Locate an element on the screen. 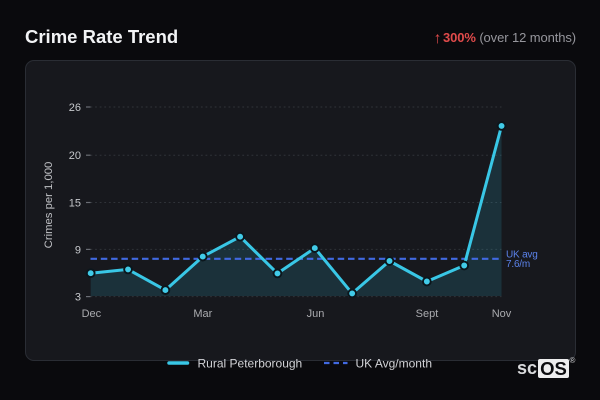 The height and width of the screenshot is (400, 600). svg-text: UK Avg/month is located at coordinates (394, 364).